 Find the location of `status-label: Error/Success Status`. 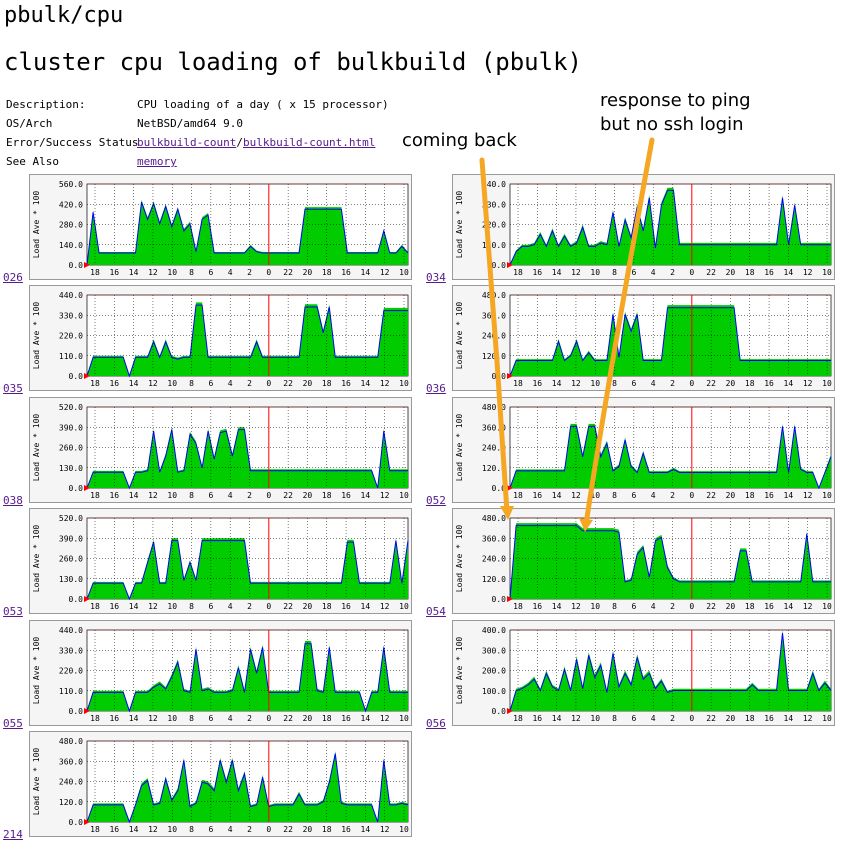

status-label: Error/Success Status is located at coordinates (72, 142).